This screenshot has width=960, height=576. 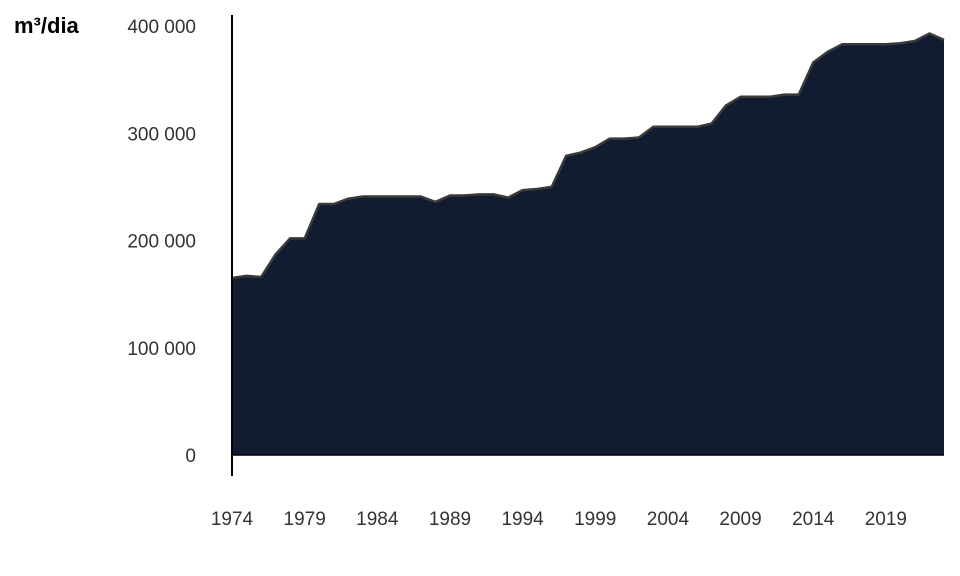 What do you see at coordinates (740, 519) in the screenshot?
I see `x-tick-label: 2009` at bounding box center [740, 519].